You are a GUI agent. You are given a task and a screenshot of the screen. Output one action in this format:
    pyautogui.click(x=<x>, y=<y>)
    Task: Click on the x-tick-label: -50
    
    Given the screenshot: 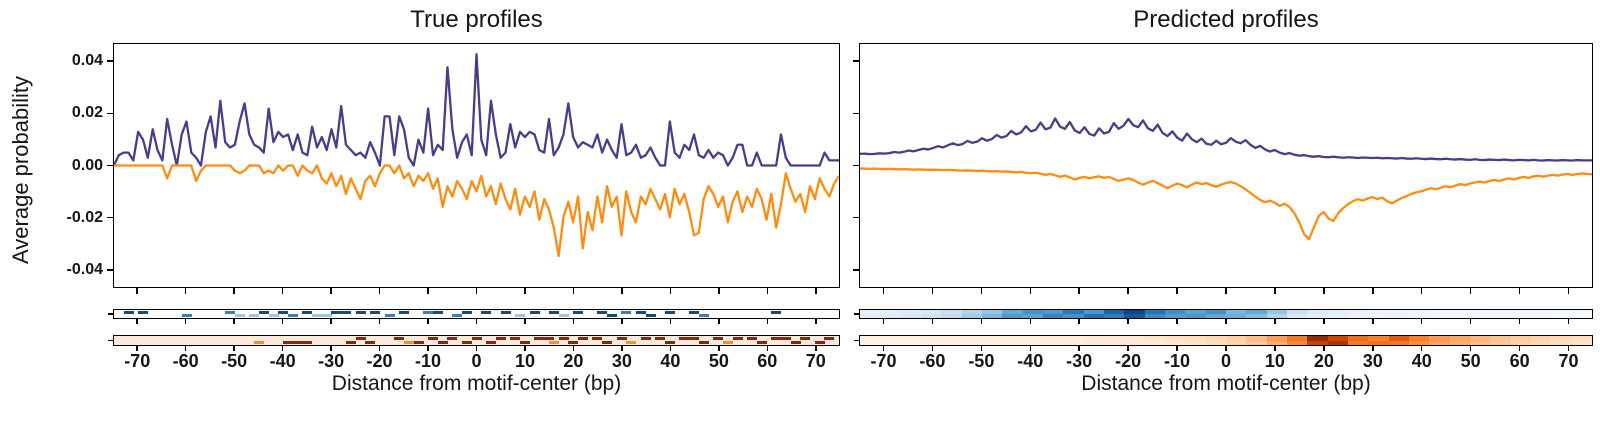 What is the action you would take?
    pyautogui.click(x=981, y=361)
    